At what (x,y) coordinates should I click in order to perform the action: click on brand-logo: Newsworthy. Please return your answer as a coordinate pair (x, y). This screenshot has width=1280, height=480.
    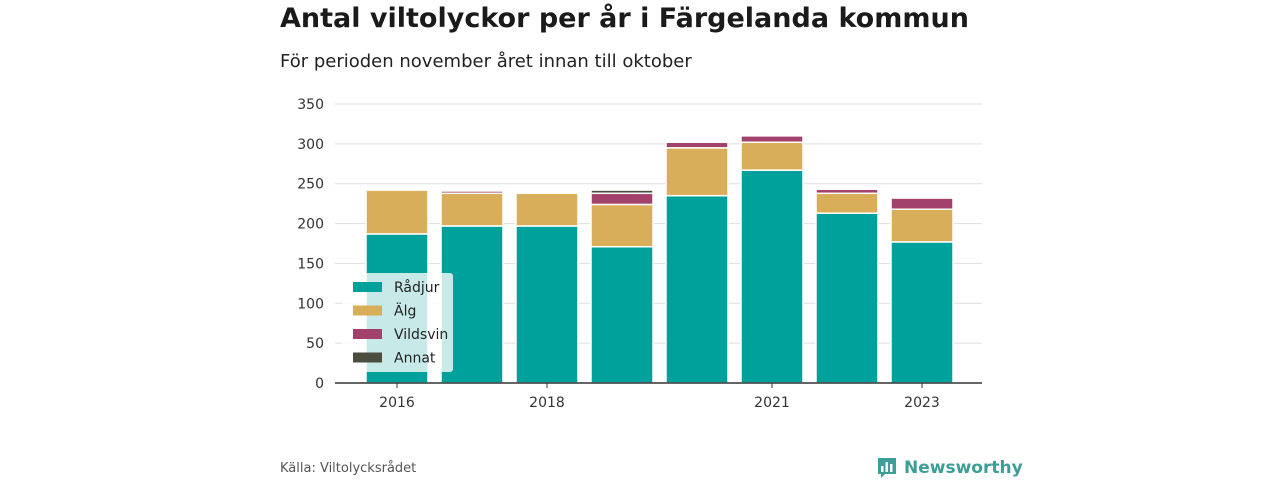
    Looking at the image, I should click on (949, 468).